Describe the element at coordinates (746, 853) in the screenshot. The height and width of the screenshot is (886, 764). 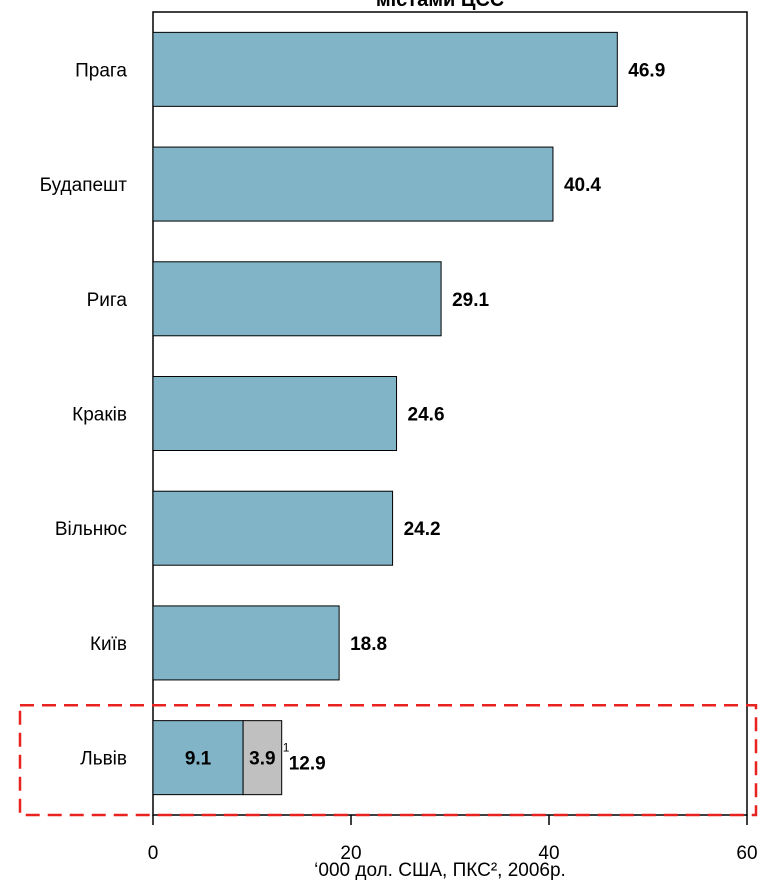
I see `x-tick-label: 60` at that location.